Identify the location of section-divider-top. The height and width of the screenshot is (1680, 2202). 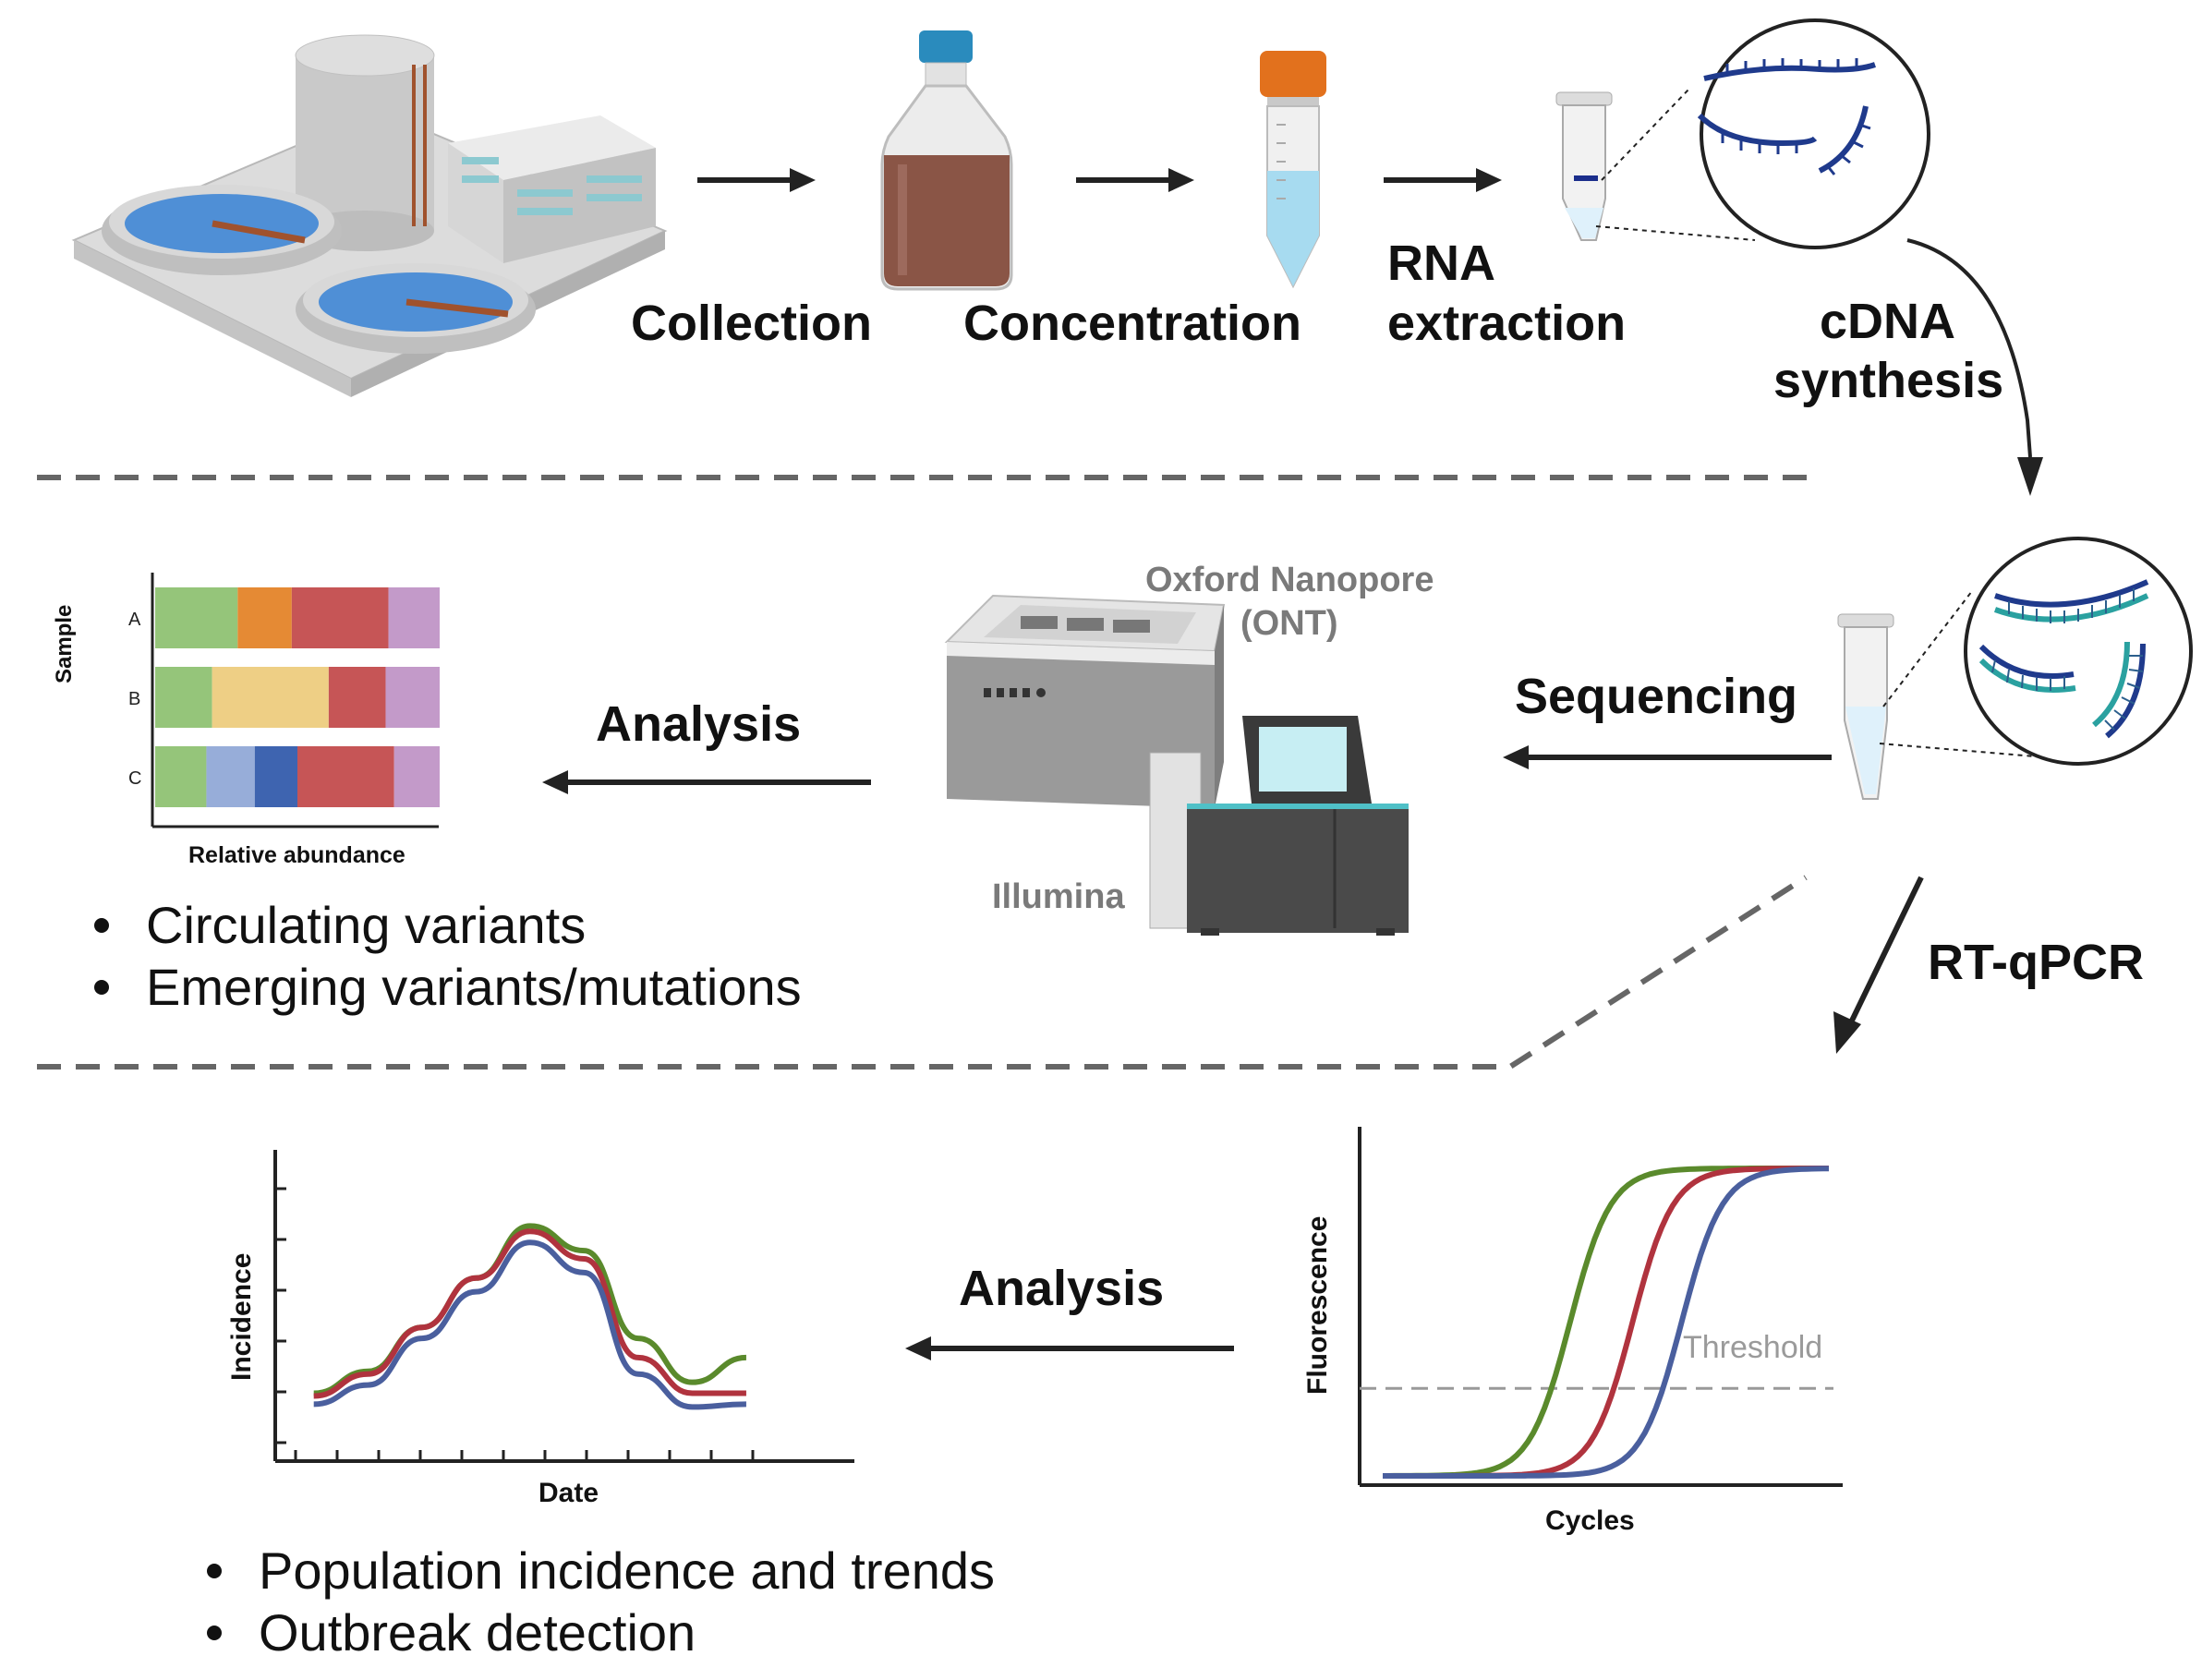
(923, 477).